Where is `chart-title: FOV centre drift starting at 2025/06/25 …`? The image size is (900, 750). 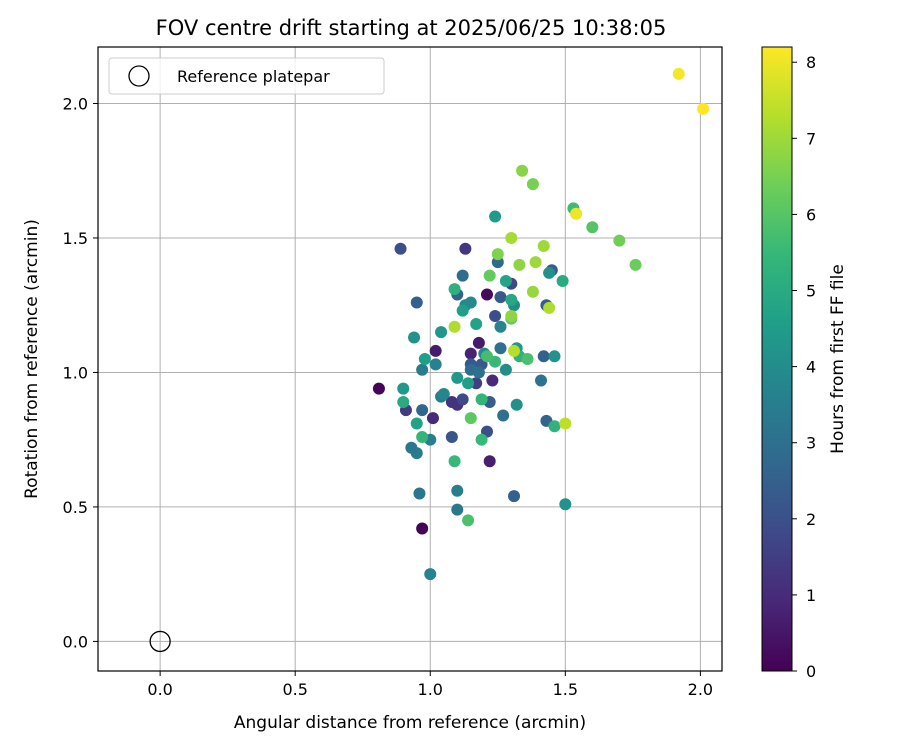
chart-title: FOV centre drift starting at 2025/06/25 … is located at coordinates (411, 28).